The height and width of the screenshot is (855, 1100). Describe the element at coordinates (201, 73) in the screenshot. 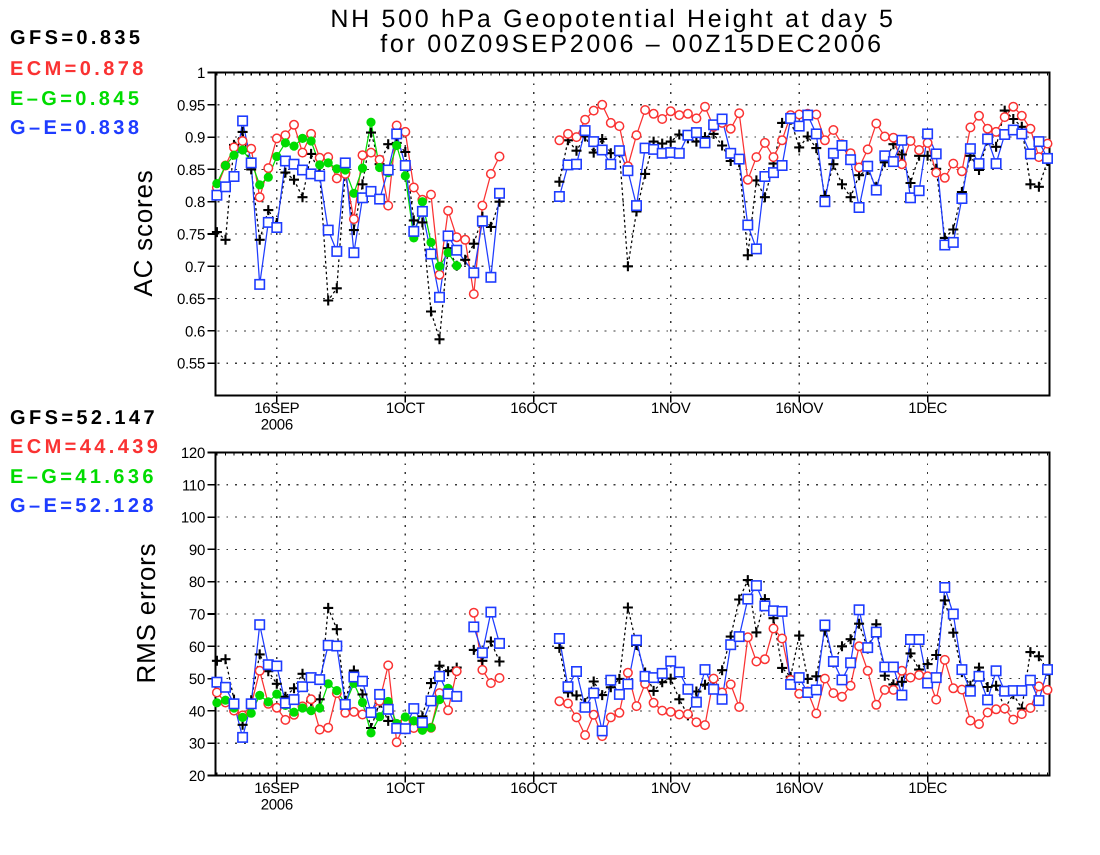

I see `svg-text: 1` at that location.